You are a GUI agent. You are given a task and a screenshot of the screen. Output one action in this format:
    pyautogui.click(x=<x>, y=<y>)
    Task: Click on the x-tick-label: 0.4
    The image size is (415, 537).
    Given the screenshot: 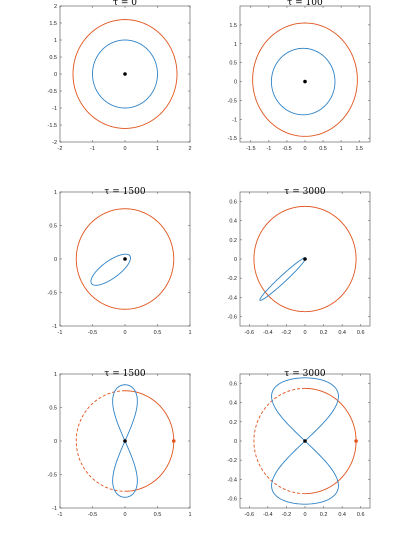 What is the action you would take?
    pyautogui.click(x=342, y=333)
    